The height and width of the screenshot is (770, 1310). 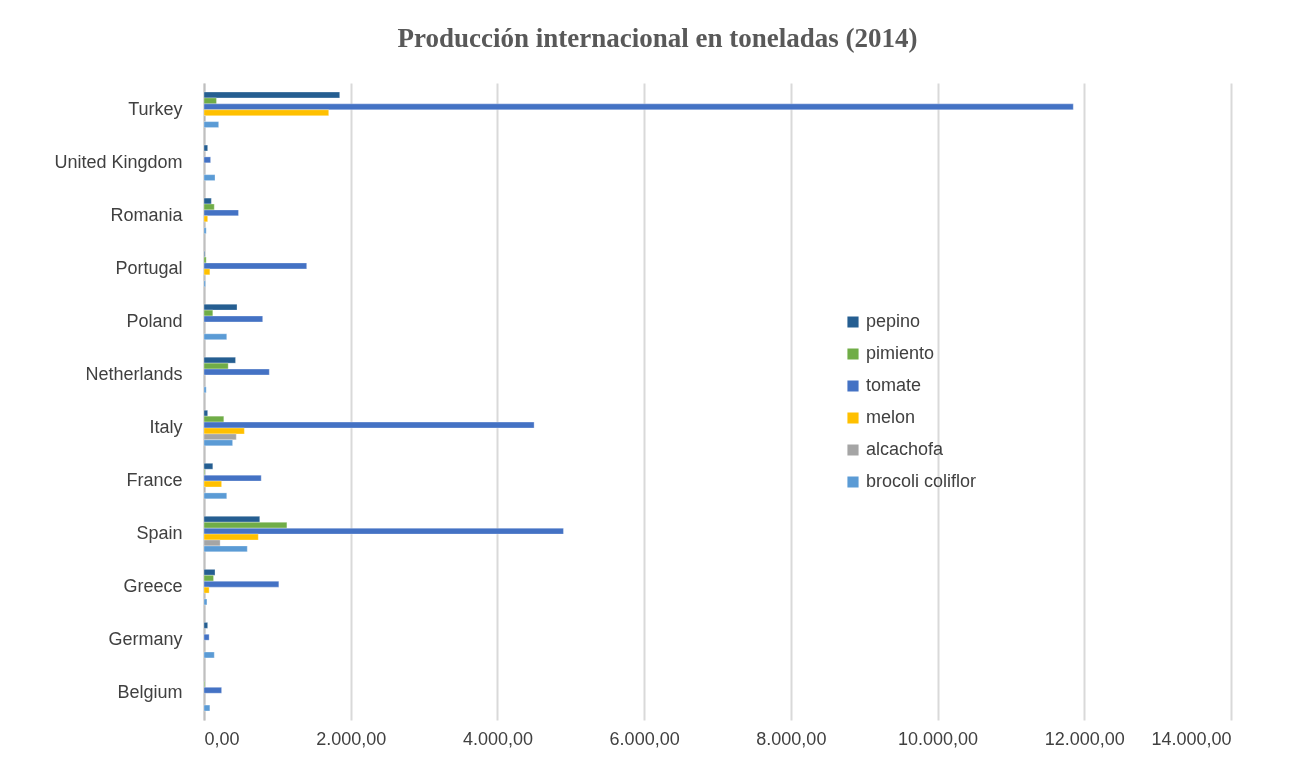 What do you see at coordinates (351, 738) in the screenshot?
I see `x-tick-label: 2.000,00` at bounding box center [351, 738].